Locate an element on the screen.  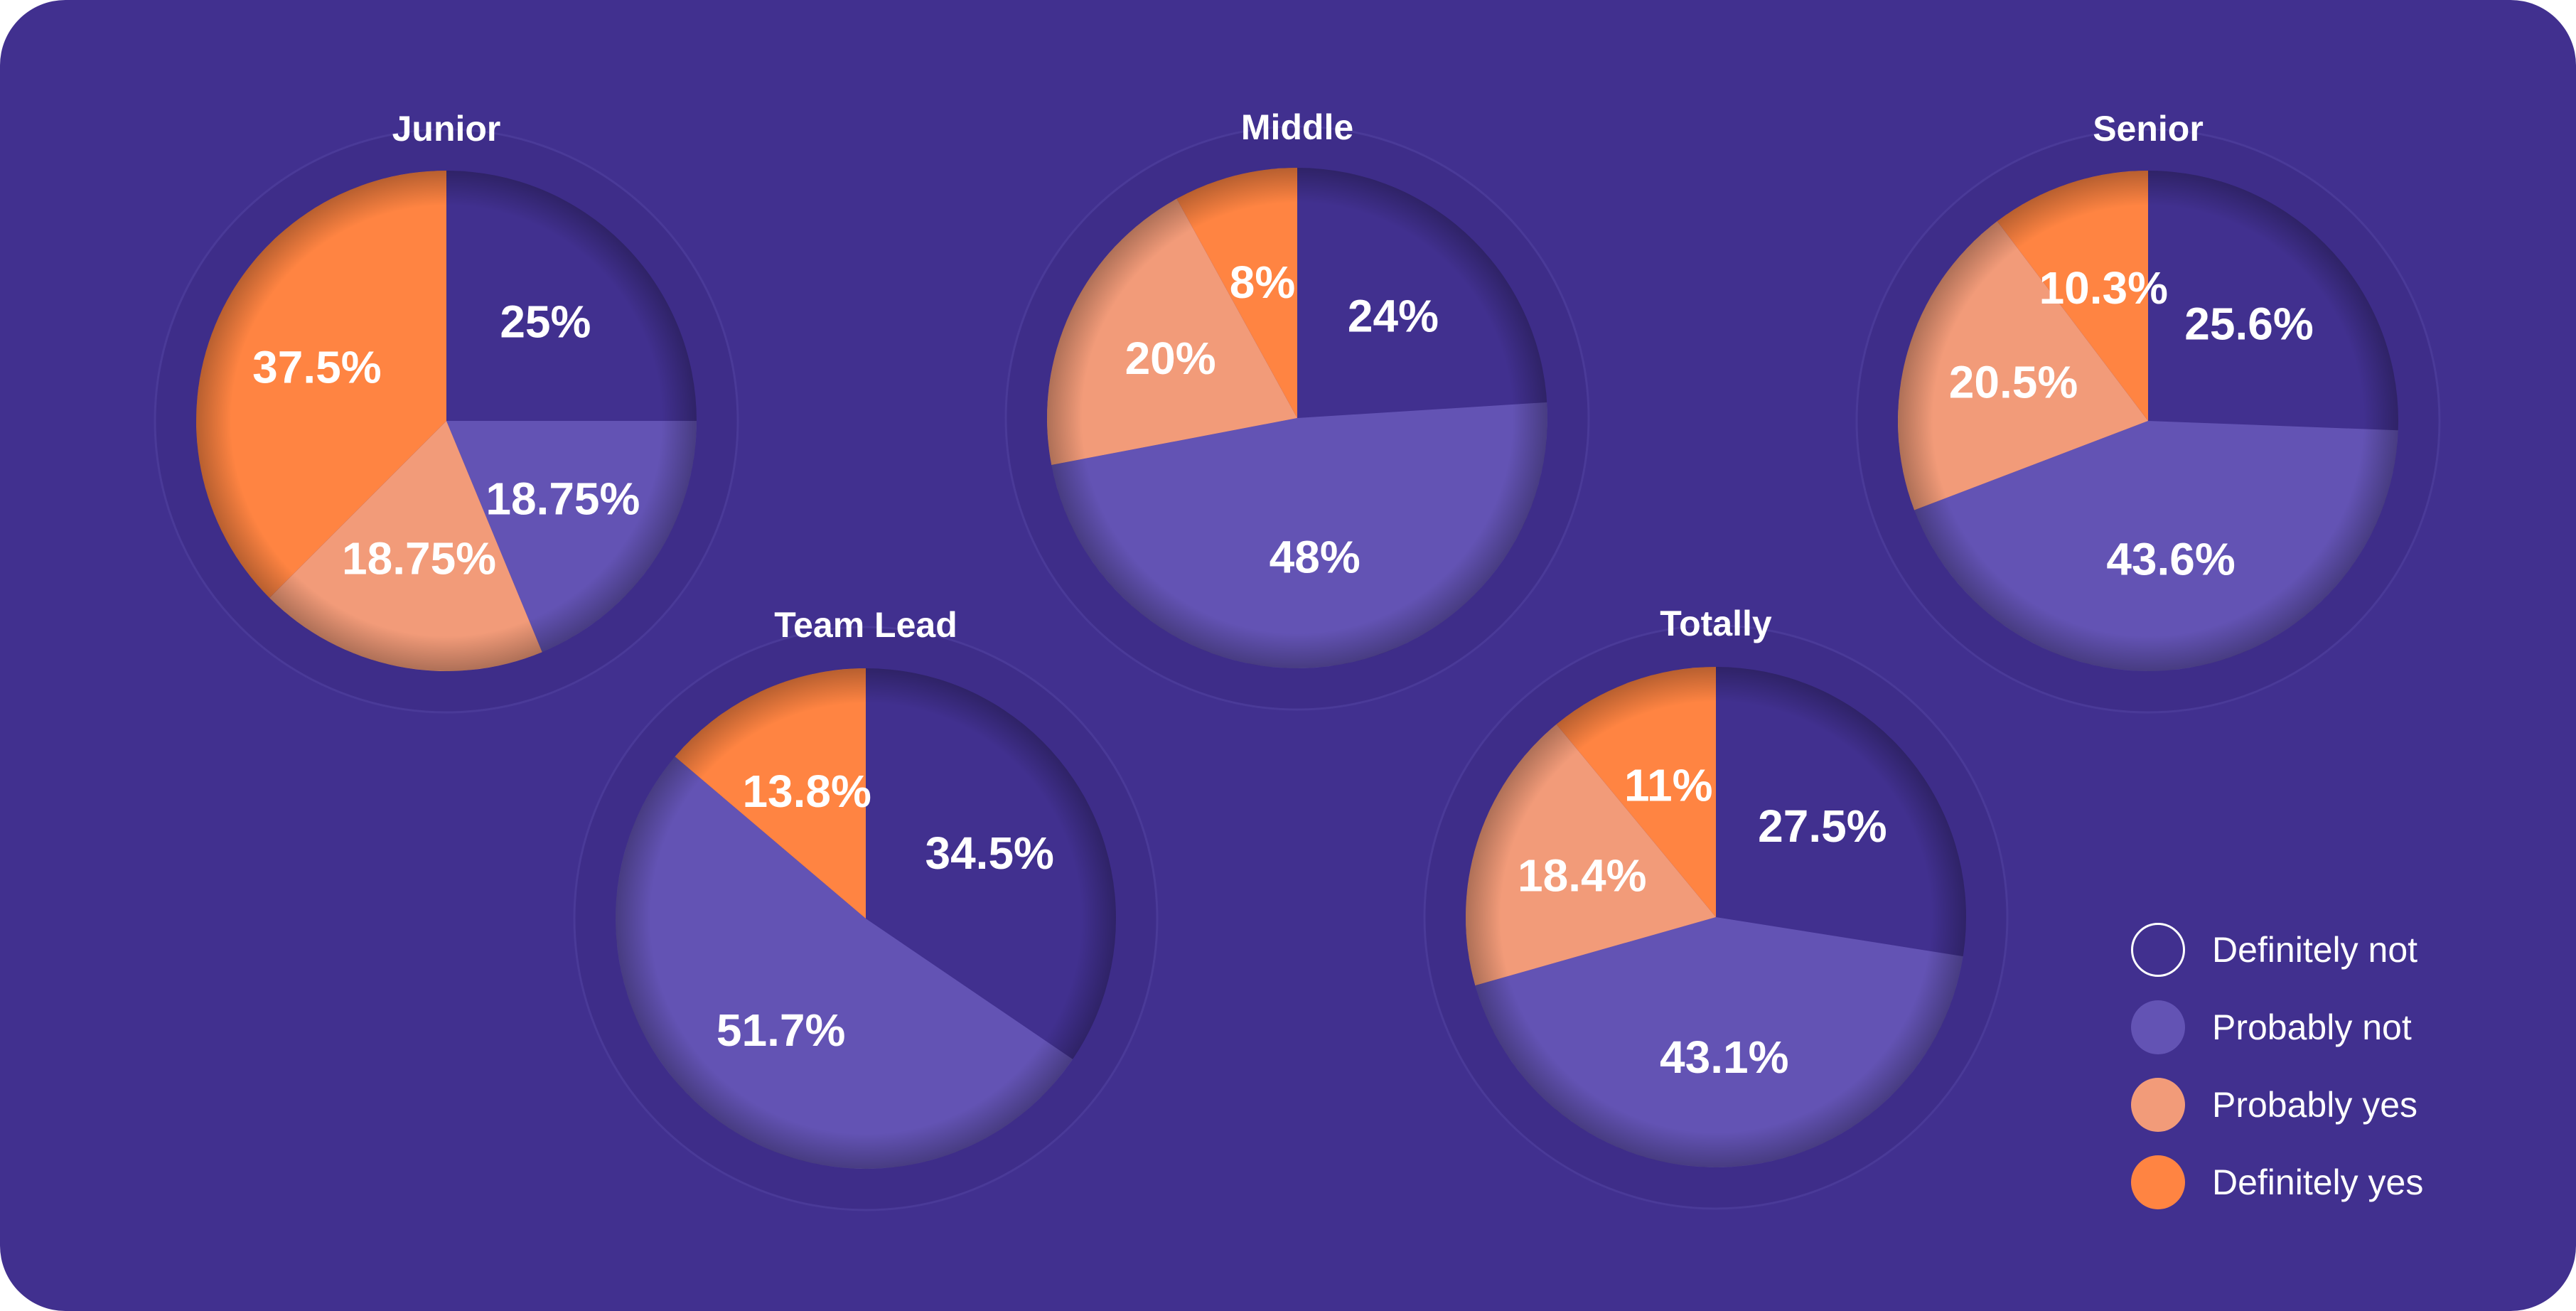
pie-label-definitely-not: 24% is located at coordinates (1393, 315).